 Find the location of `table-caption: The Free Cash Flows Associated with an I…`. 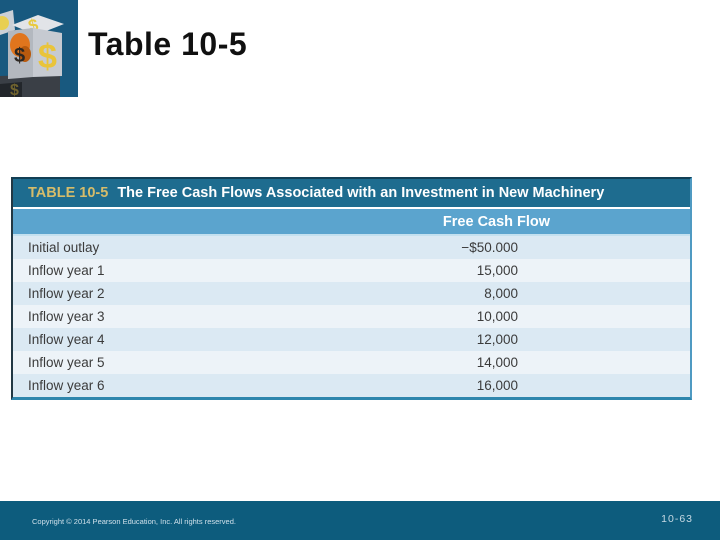

table-caption: The Free Cash Flows Associated with an I… is located at coordinates (361, 193).